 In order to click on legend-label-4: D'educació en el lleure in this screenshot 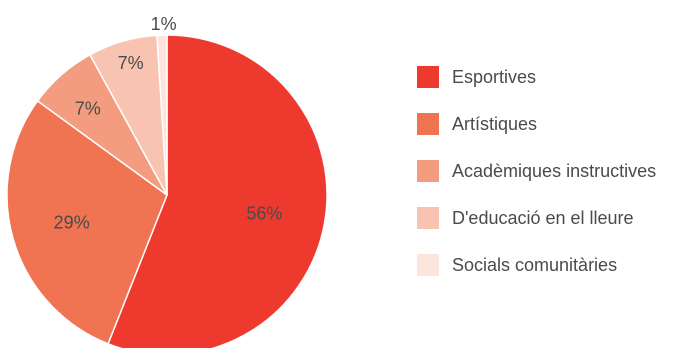, I will do `click(543, 218)`.